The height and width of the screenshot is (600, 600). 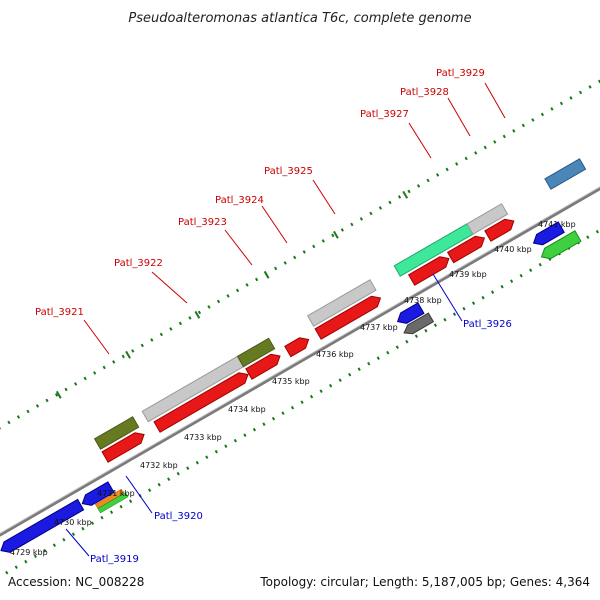 I want to click on tick-label: 4740 kbp, so click(x=513, y=249).